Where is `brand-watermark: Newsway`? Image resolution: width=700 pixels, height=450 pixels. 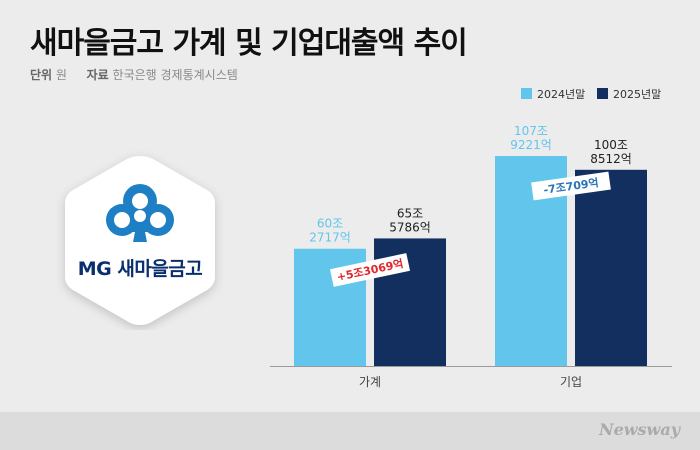
brand-watermark: Newsway is located at coordinates (639, 429).